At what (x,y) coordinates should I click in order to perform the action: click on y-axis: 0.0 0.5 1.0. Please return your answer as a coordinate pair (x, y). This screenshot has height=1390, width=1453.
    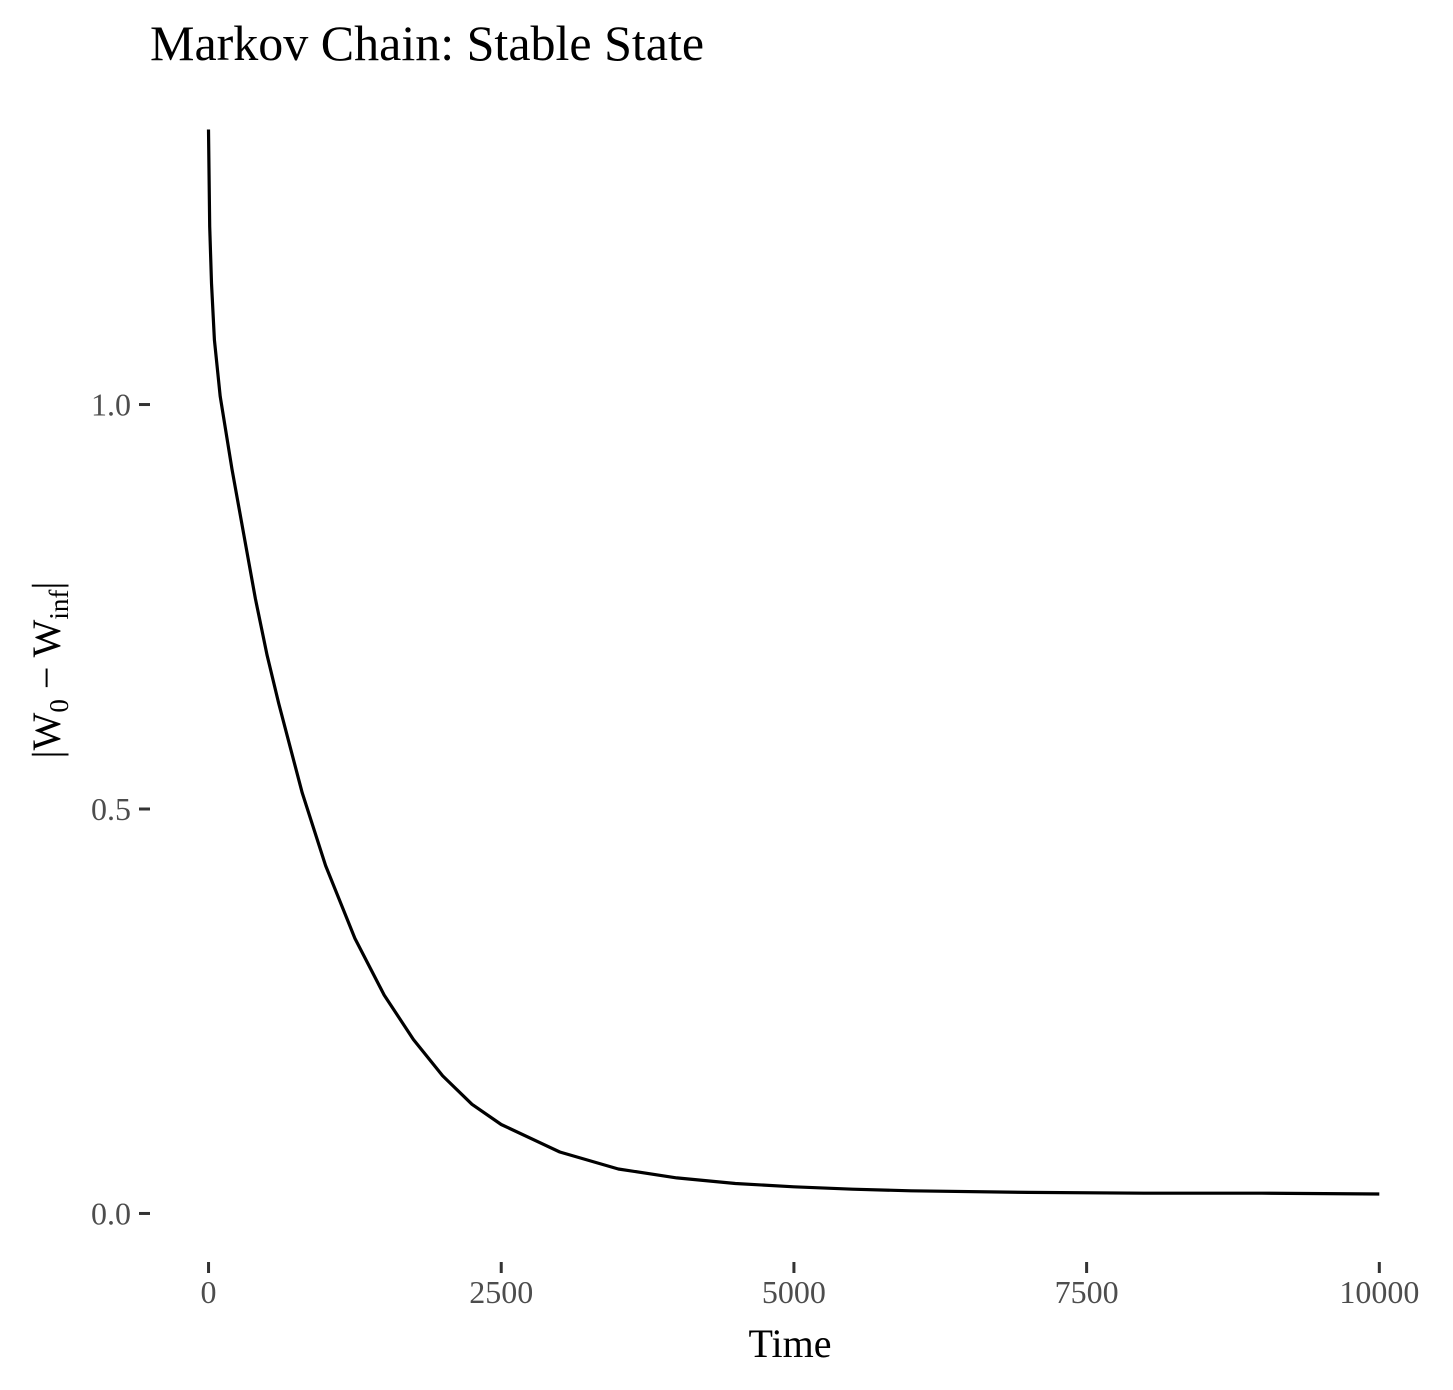
    Looking at the image, I should click on (120, 809).